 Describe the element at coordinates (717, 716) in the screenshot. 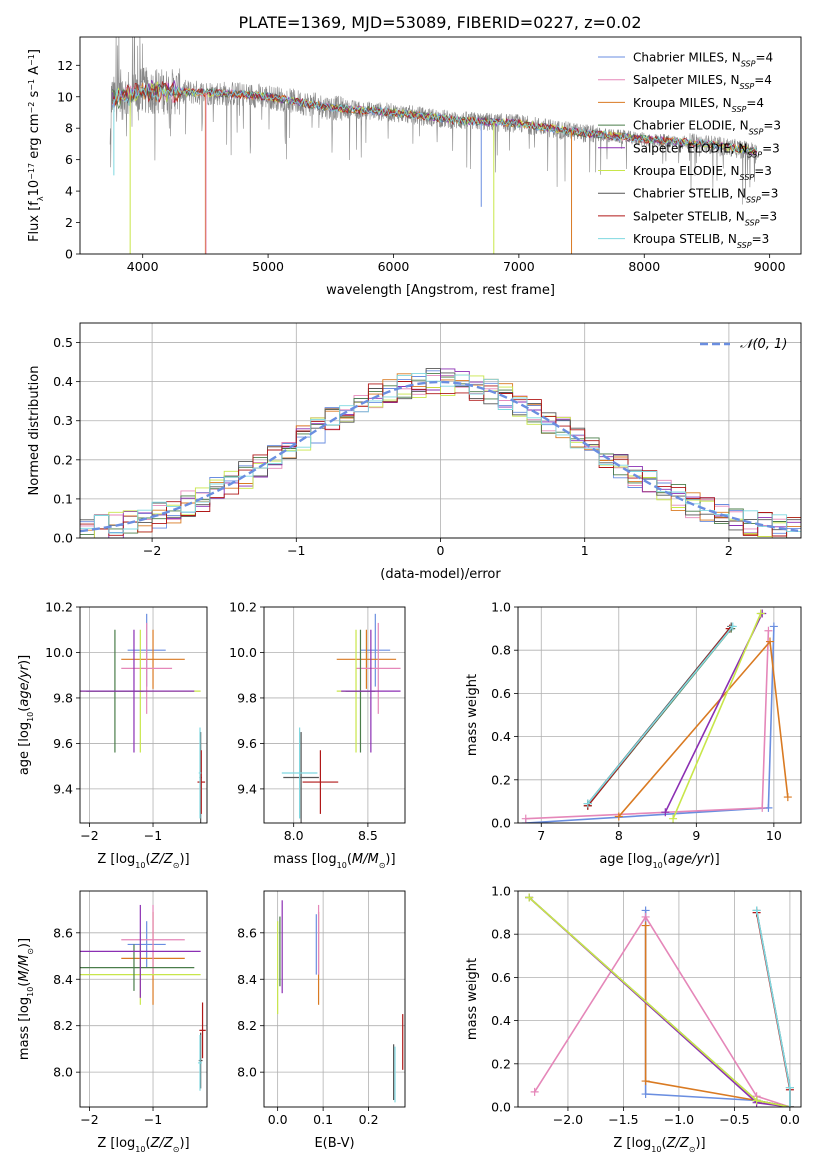

I see `weight-line-kroupa-elodie` at that location.